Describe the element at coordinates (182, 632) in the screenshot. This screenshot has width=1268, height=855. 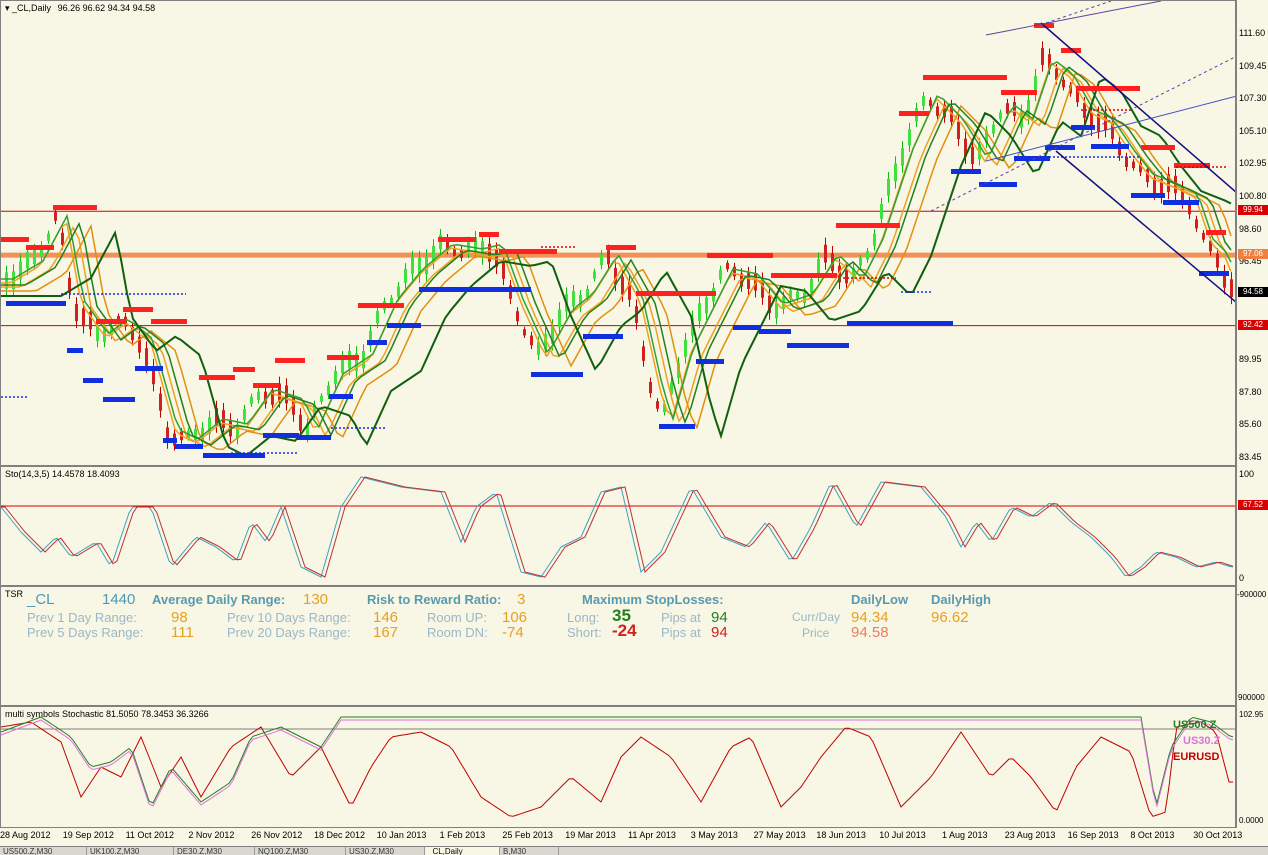
I see `tsr-prev5-value: 111` at that location.